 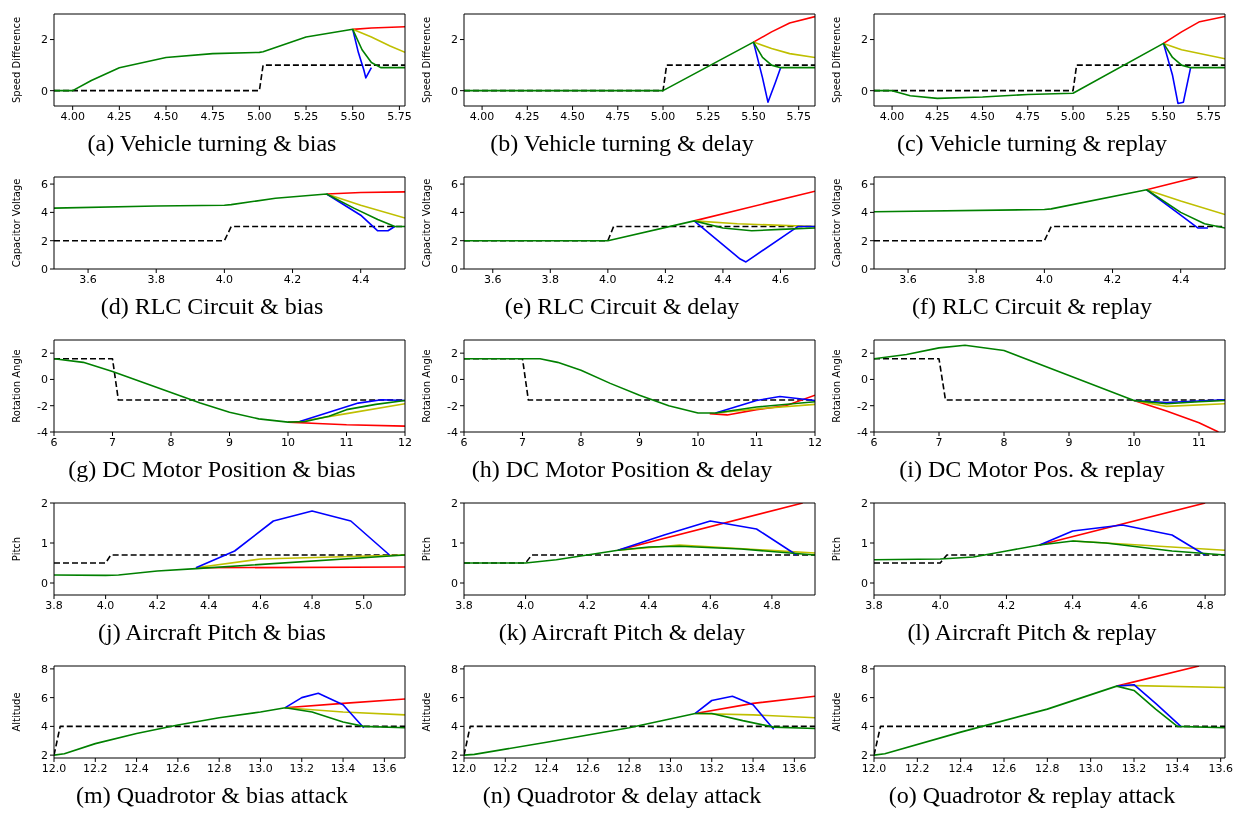 What do you see at coordinates (1220, 768) in the screenshot?
I see `x-tick-label: 13.6` at bounding box center [1220, 768].